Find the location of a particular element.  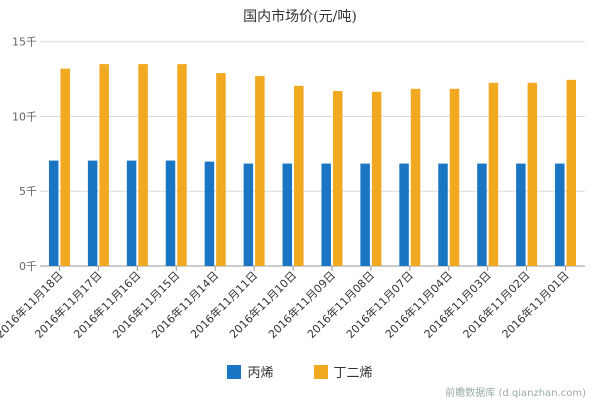

x-tick-label: 2016年11月14日 is located at coordinates (184, 304).